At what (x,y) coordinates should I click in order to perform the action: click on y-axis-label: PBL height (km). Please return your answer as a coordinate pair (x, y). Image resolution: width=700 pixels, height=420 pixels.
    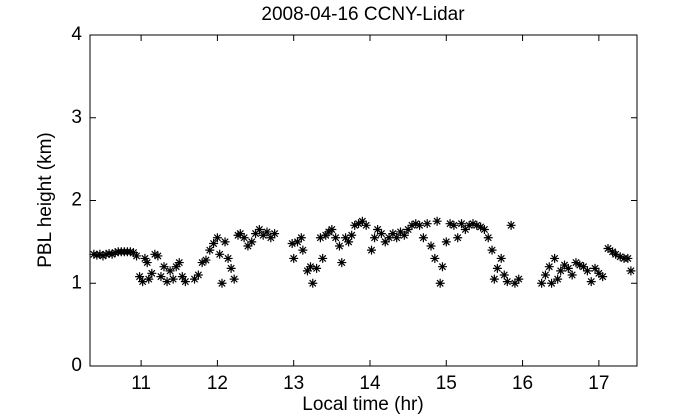
    Looking at the image, I should click on (45, 200).